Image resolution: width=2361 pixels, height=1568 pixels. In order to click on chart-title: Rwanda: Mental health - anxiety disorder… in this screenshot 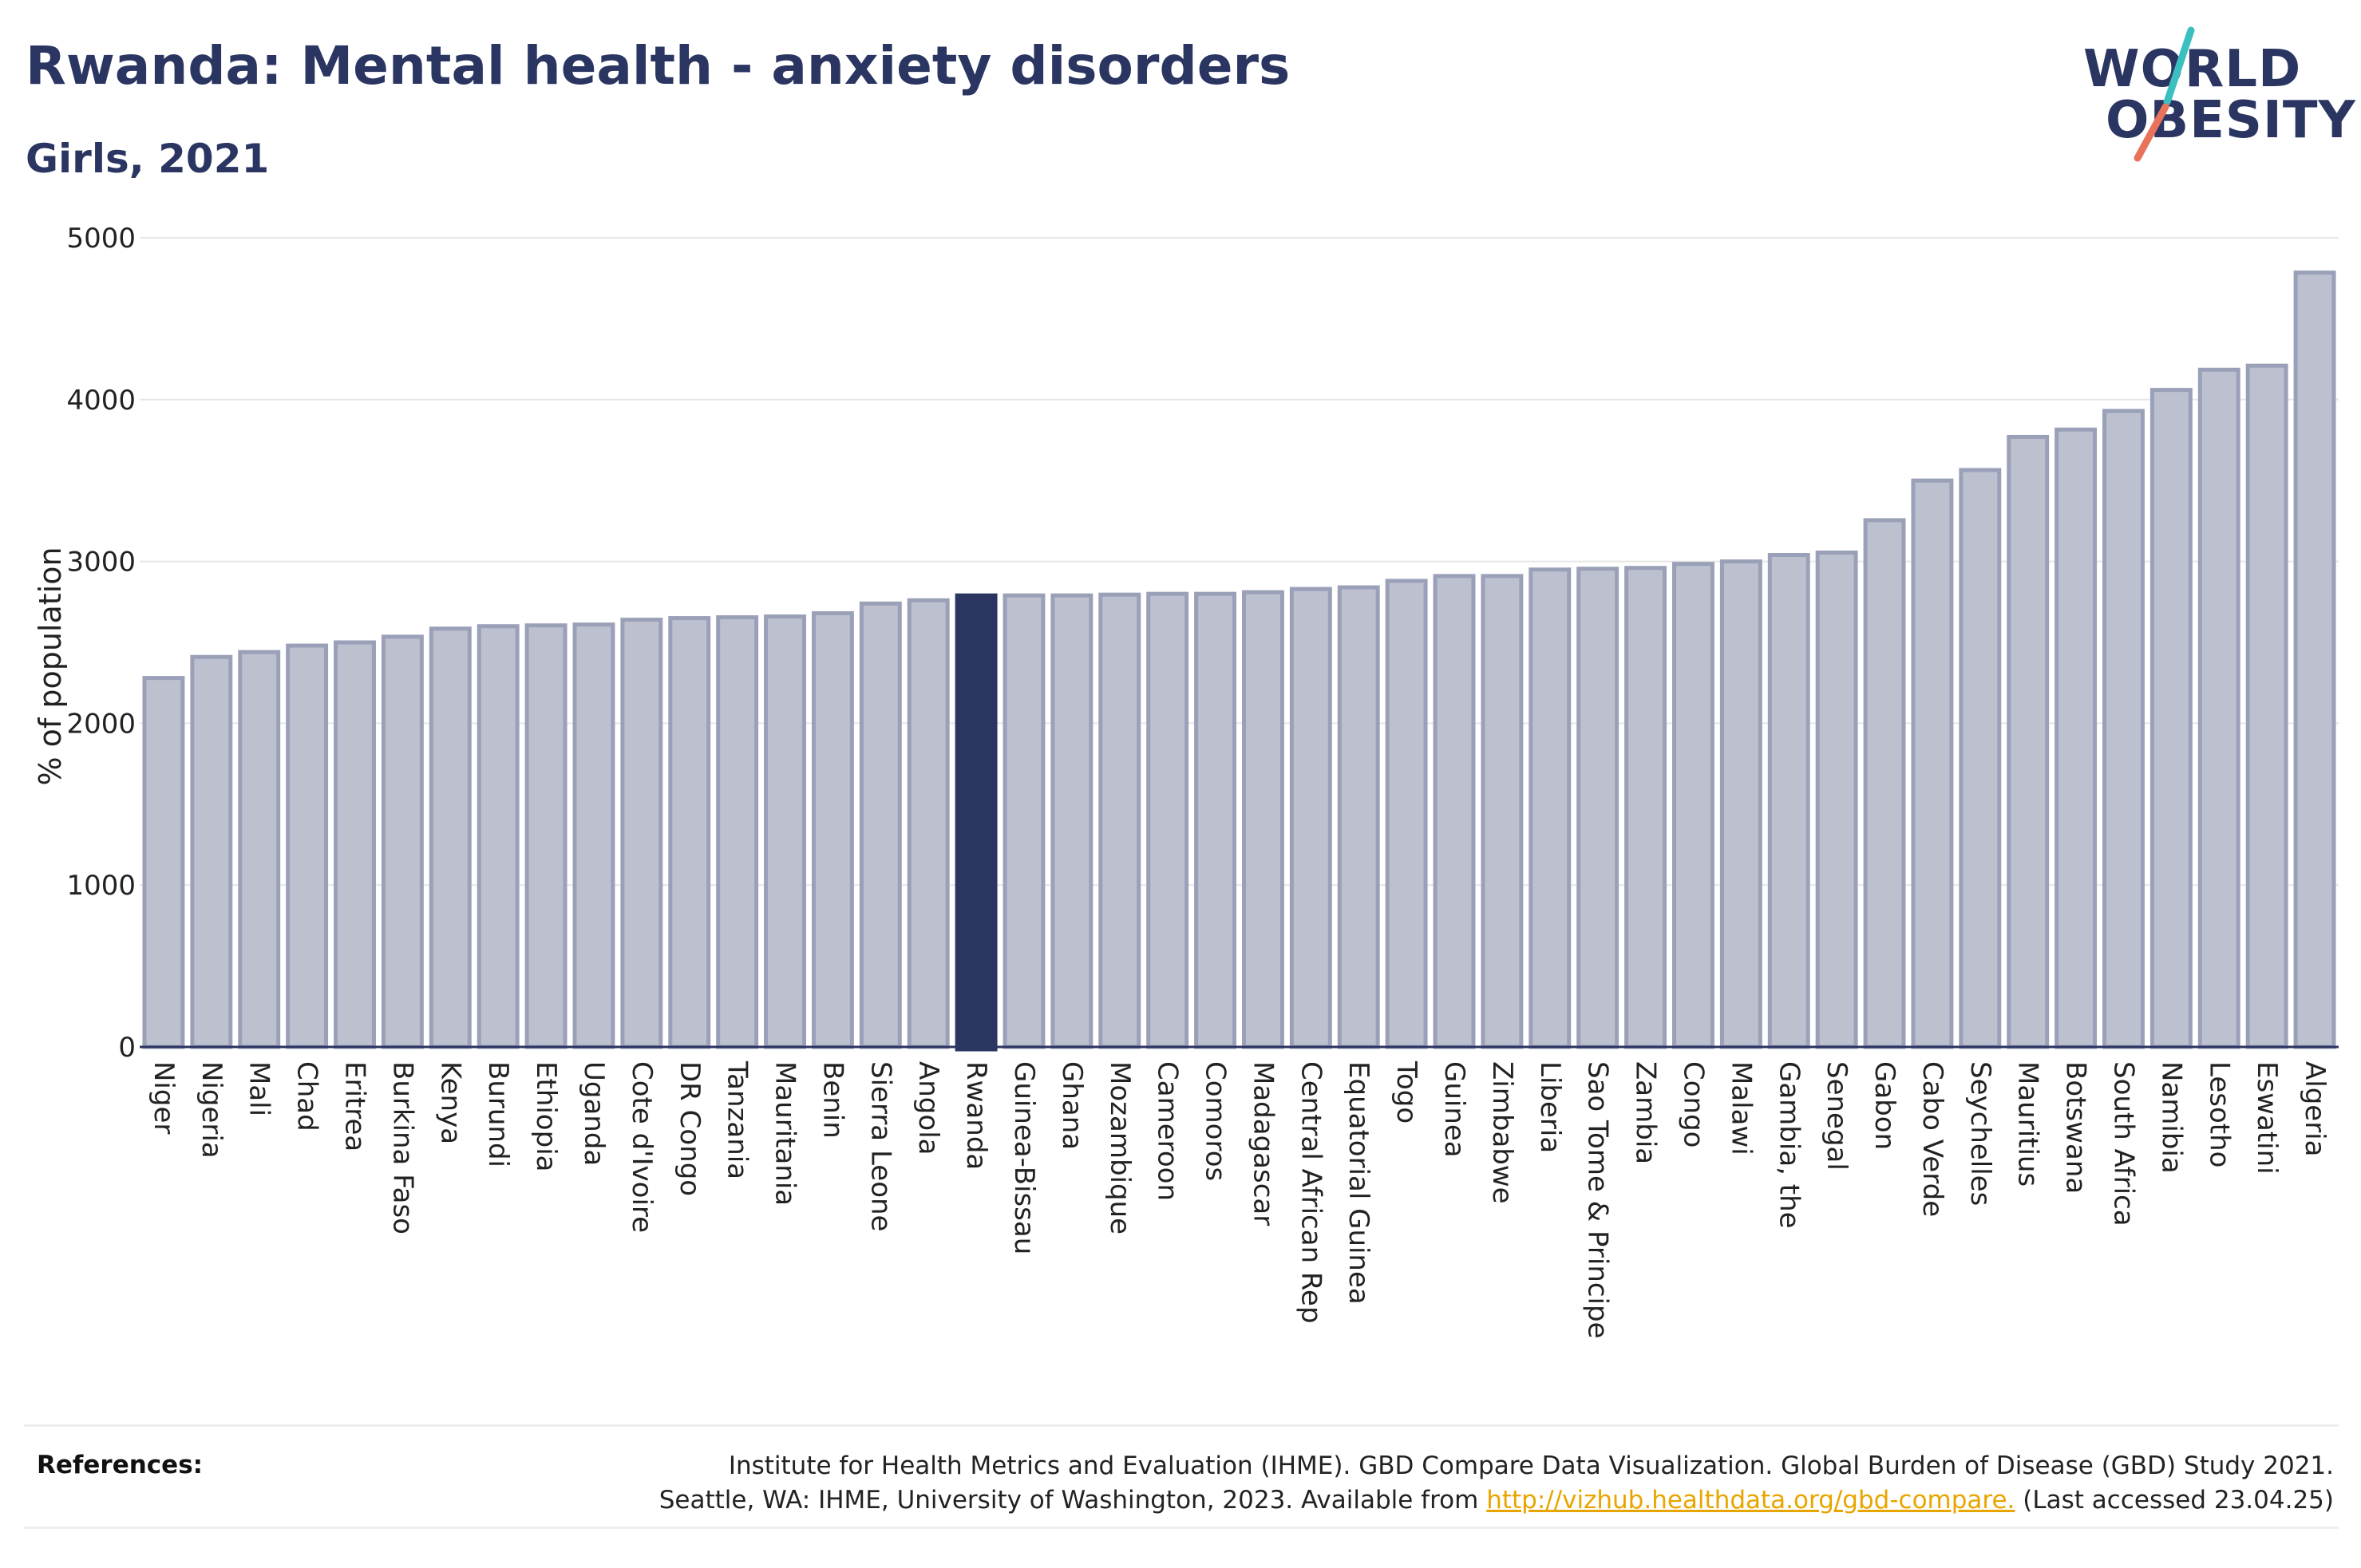, I will do `click(658, 66)`.